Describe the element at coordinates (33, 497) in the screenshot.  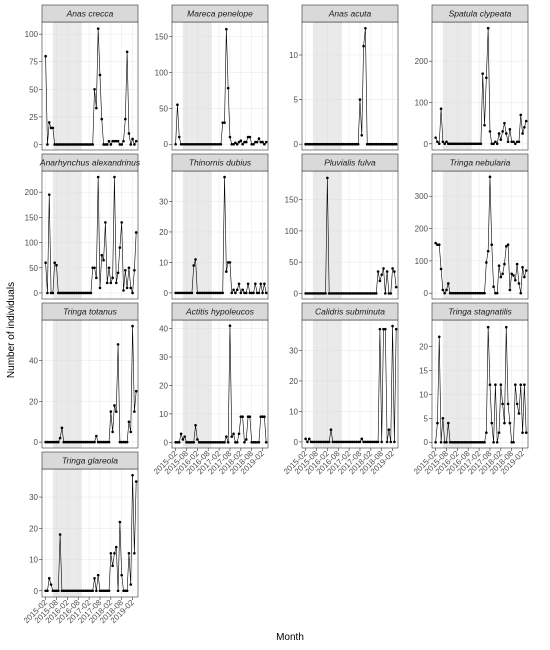
I see `y-tick-label: 30` at that location.